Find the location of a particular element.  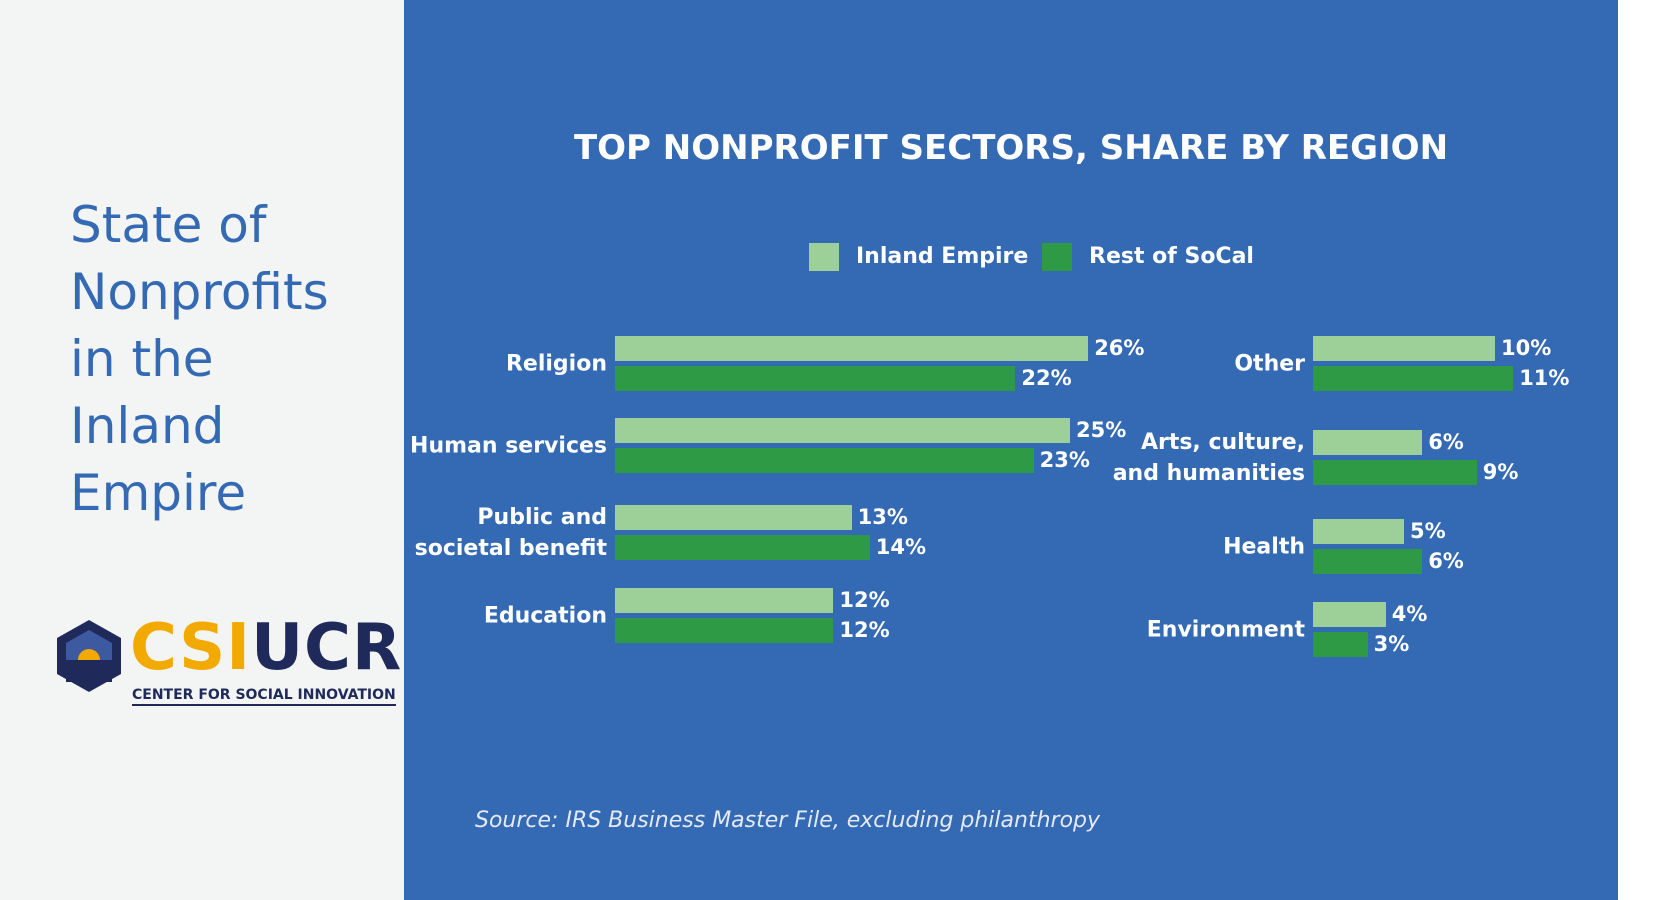

value-label: 4% is located at coordinates (1409, 614).